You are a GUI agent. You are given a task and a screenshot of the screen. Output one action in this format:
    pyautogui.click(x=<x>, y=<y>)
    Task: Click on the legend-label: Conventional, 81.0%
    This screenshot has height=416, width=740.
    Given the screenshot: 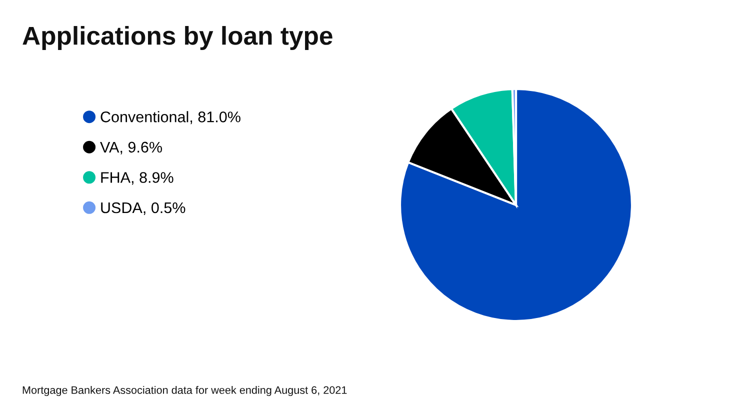 What is the action you would take?
    pyautogui.click(x=170, y=117)
    